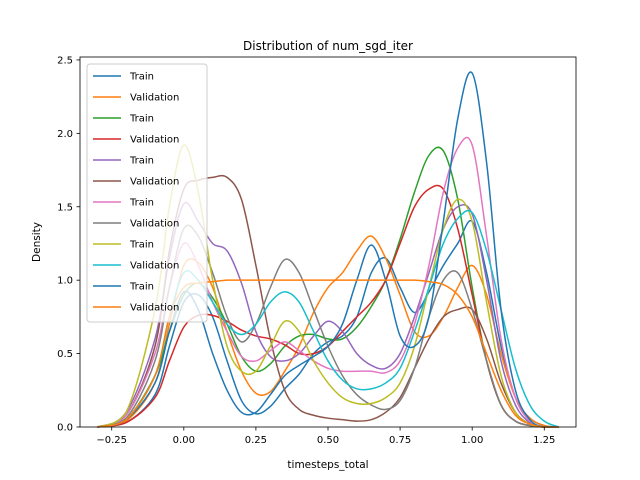 This screenshot has height=480, width=640. I want to click on x-tick-label: 1.00, so click(472, 440).